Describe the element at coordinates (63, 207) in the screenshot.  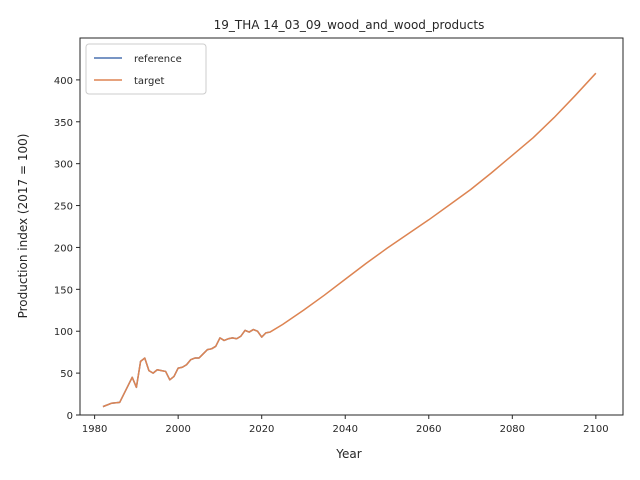
I see `y-tick-label: 250` at that location.